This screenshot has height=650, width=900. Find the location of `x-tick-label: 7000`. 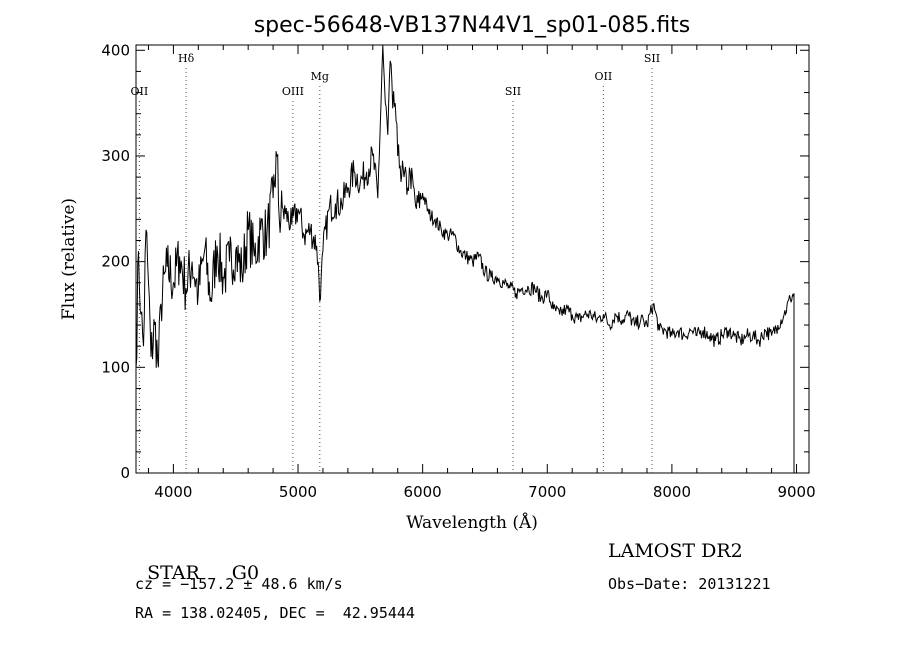

x-tick-label: 7000 is located at coordinates (547, 492).